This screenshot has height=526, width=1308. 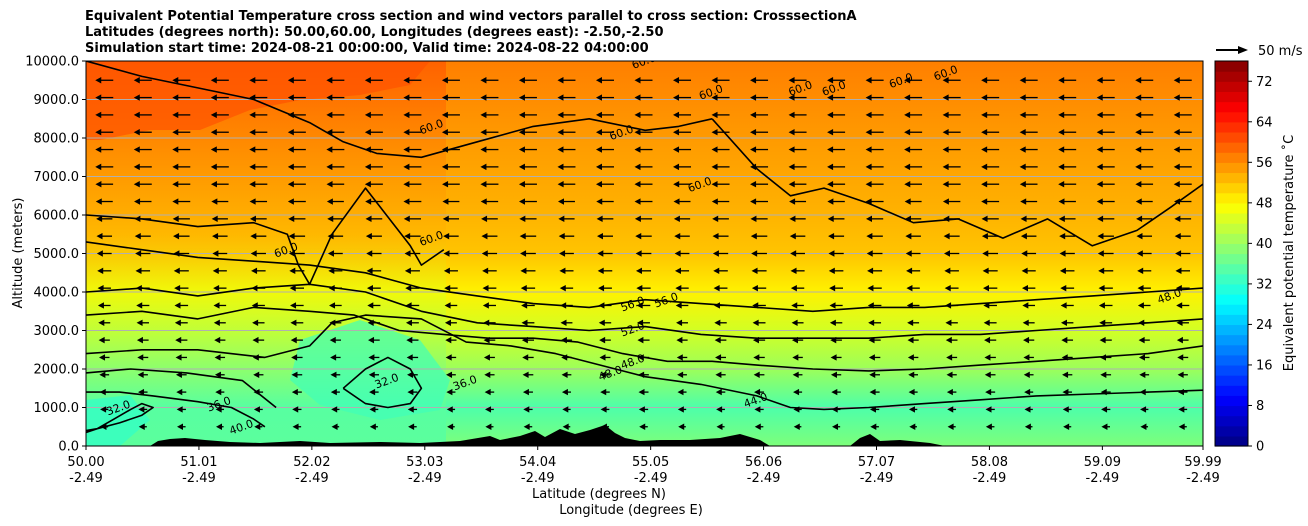 I want to click on y-tick-label: 4000.0, so click(x=57, y=293).